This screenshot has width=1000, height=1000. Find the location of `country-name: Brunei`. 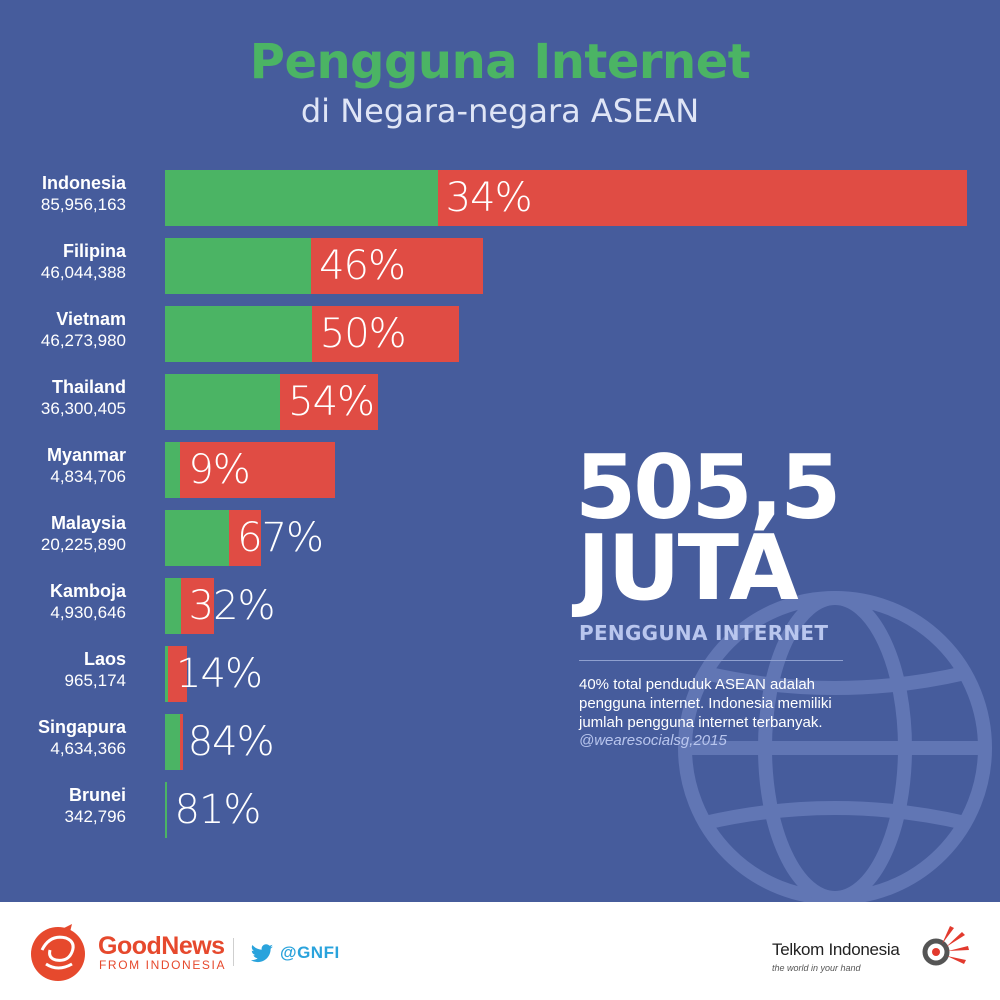

country-name: Brunei is located at coordinates (97, 795).